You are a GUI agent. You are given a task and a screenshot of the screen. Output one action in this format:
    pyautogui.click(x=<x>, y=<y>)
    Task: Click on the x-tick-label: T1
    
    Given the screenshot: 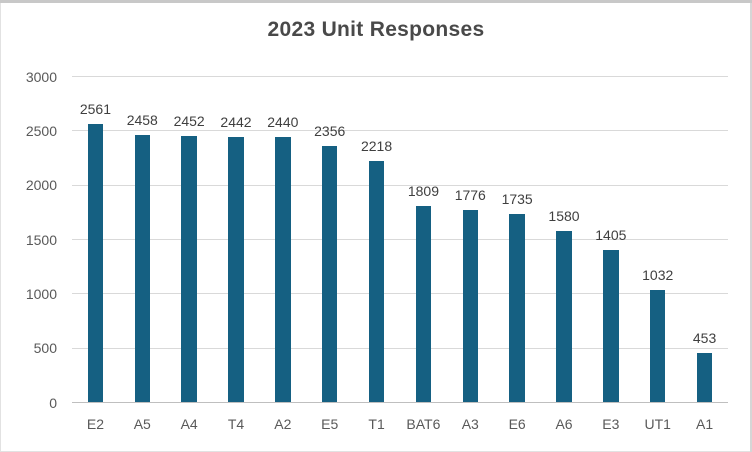 What is the action you would take?
    pyautogui.click(x=376, y=424)
    